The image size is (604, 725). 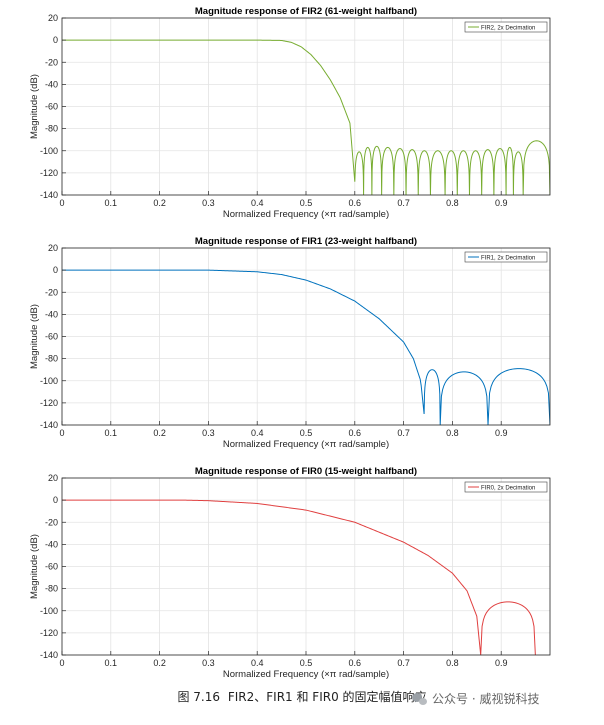 I want to click on watermark: 公众号 · 威视锐科技, so click(x=475, y=698).